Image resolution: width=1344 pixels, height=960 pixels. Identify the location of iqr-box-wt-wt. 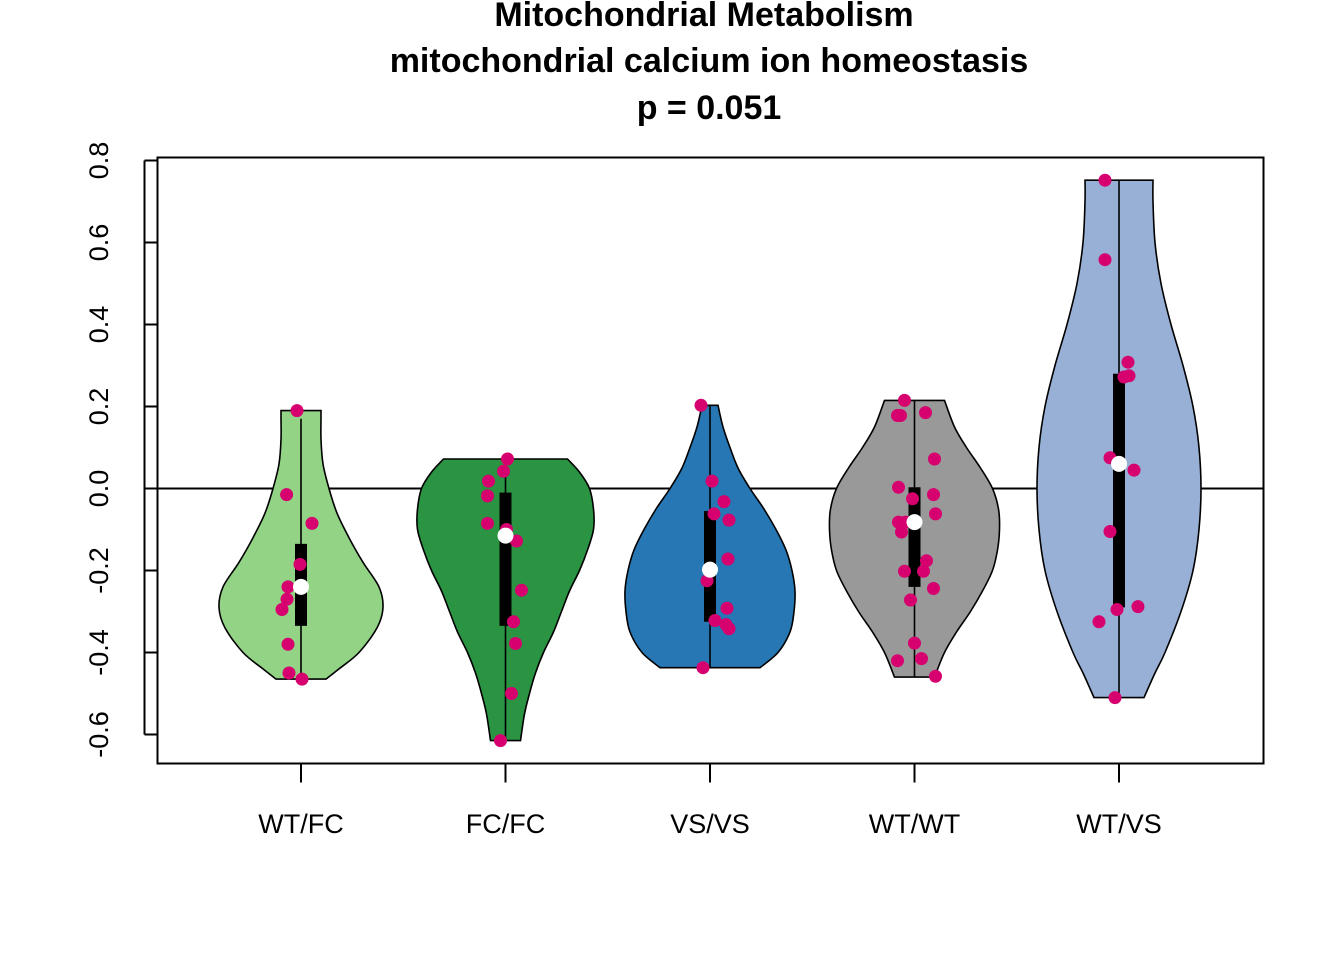
(914, 537).